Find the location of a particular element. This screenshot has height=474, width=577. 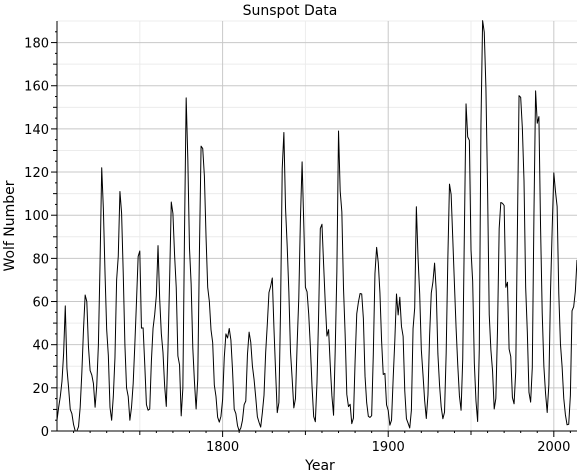

y-tick-label: 160 is located at coordinates (36, 87).